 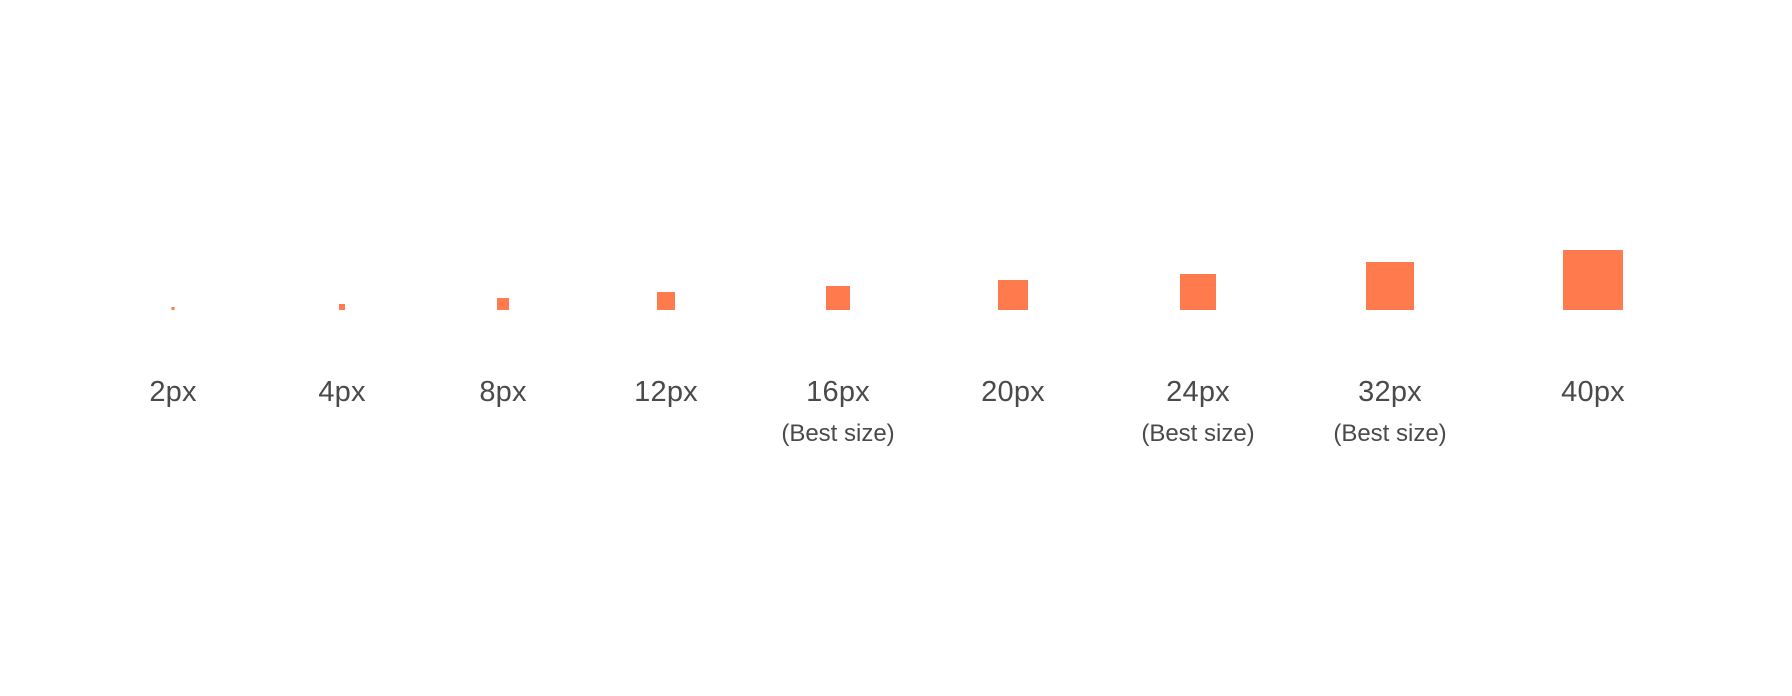 What do you see at coordinates (838, 392) in the screenshot?
I see `size-label: 16px` at bounding box center [838, 392].